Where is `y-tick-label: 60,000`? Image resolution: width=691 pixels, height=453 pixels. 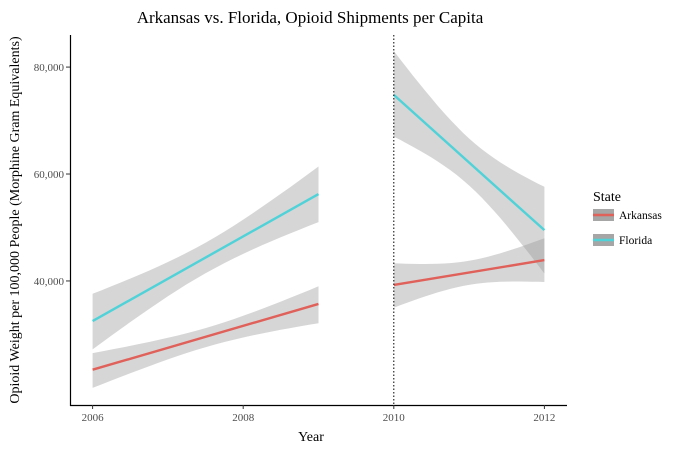
y-tick-label: 60,000 is located at coordinates (49, 175).